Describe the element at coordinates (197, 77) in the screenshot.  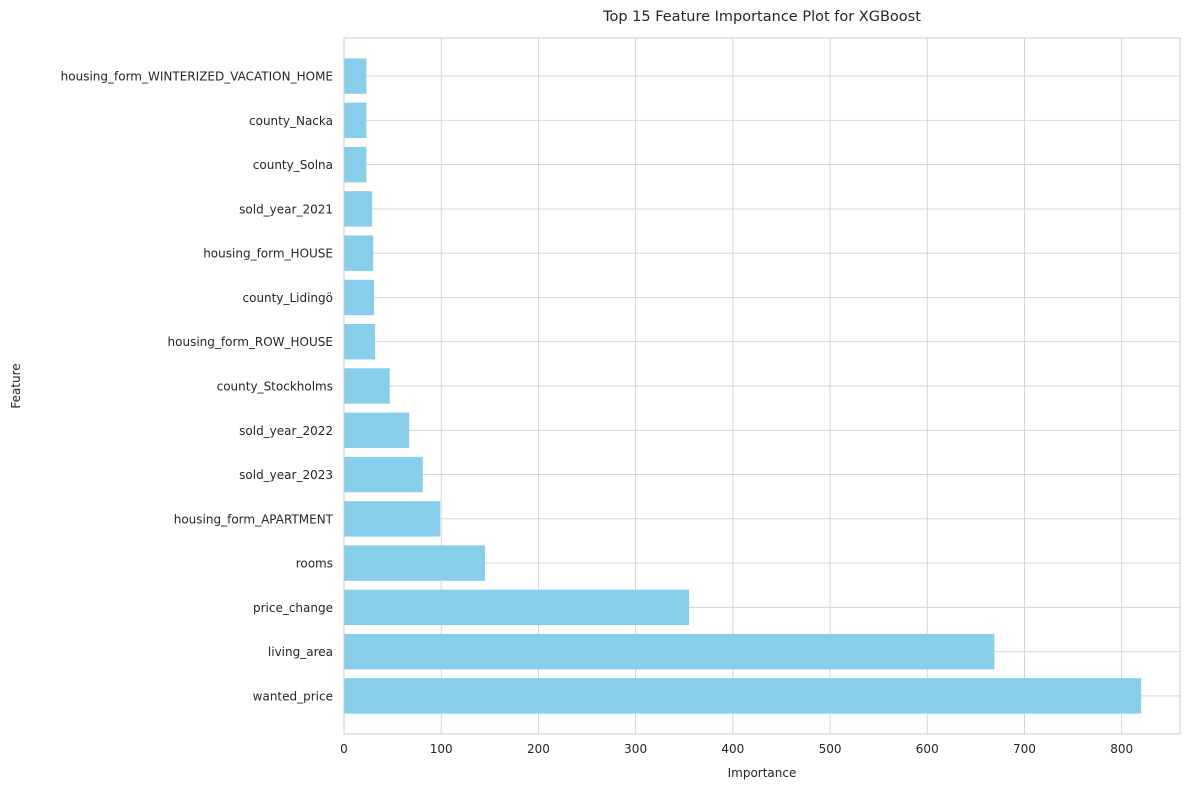
I see `y-tick-label: housing_form_WINTERIZED_VACATION_HOME` at that location.